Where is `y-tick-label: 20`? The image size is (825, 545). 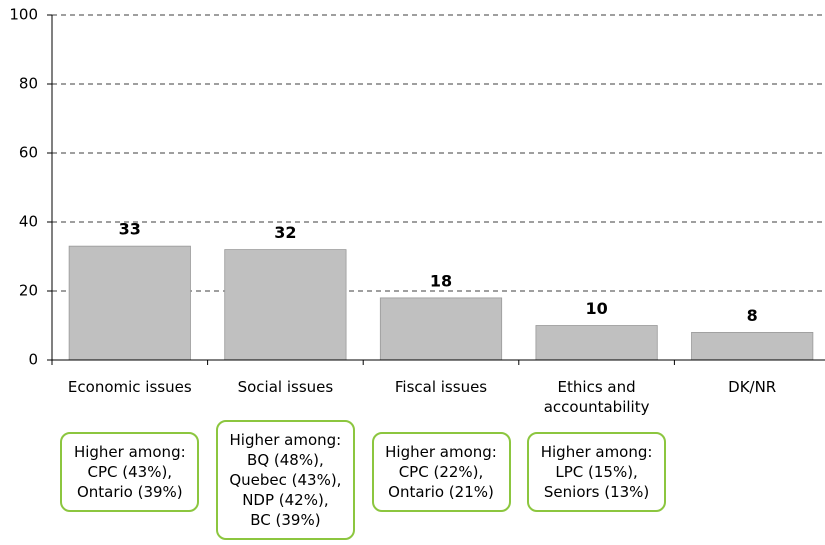
y-tick-label: 20 is located at coordinates (28, 291).